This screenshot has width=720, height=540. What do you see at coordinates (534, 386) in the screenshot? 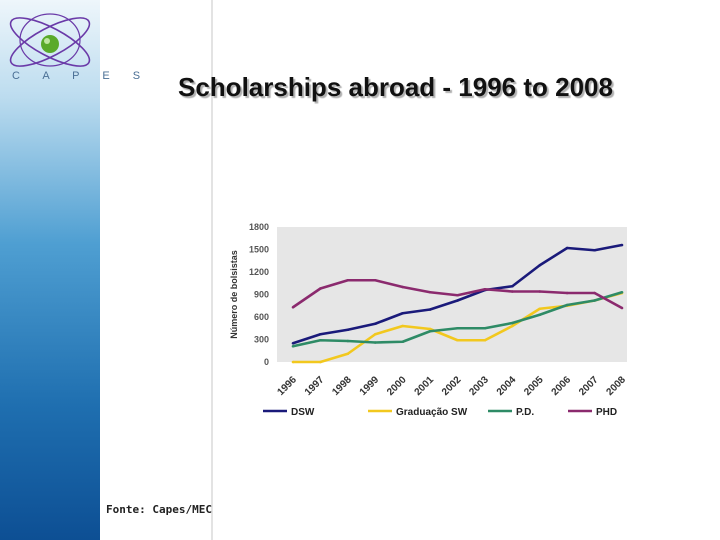
I see `x-tick-label: 2005` at bounding box center [534, 386].